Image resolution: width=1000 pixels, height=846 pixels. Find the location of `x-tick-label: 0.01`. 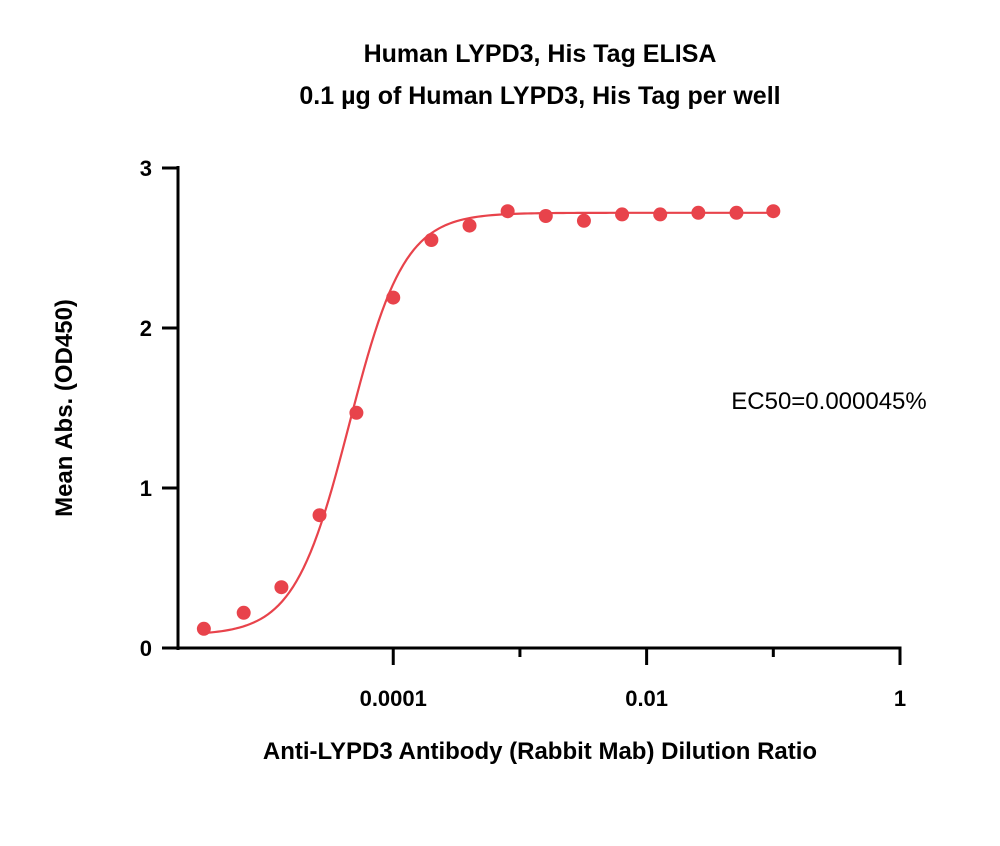

x-tick-label: 0.01 is located at coordinates (646, 698).